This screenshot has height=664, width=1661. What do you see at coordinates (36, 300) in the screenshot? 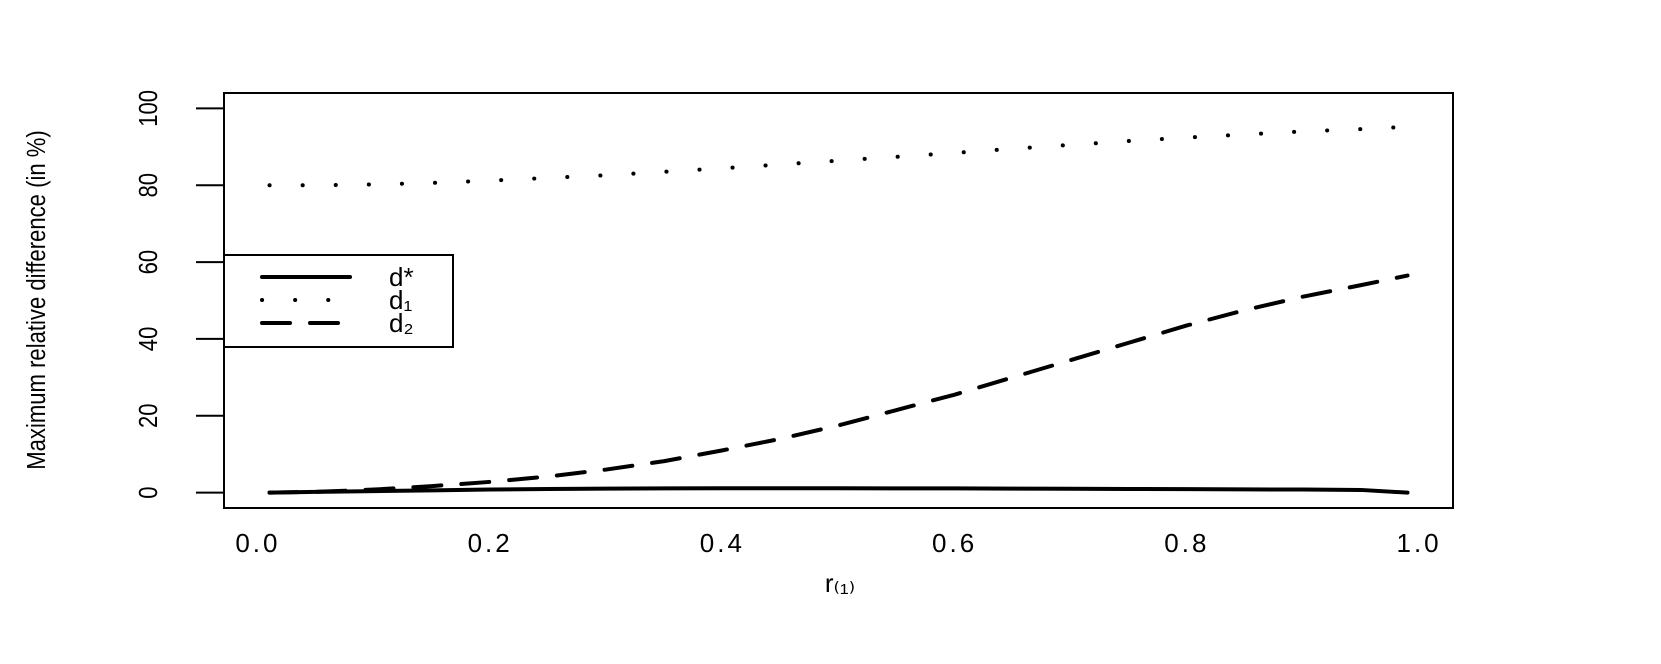
I see `y-axis-label: Maximum relative difference (in %)` at bounding box center [36, 300].